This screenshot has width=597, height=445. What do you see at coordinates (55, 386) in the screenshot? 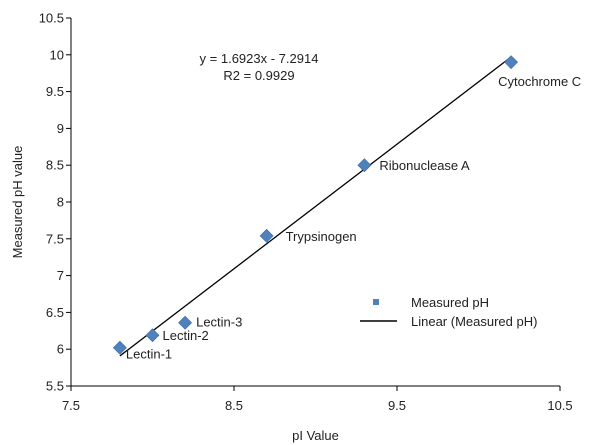
I see `y-tick-label: 5.5` at bounding box center [55, 386].